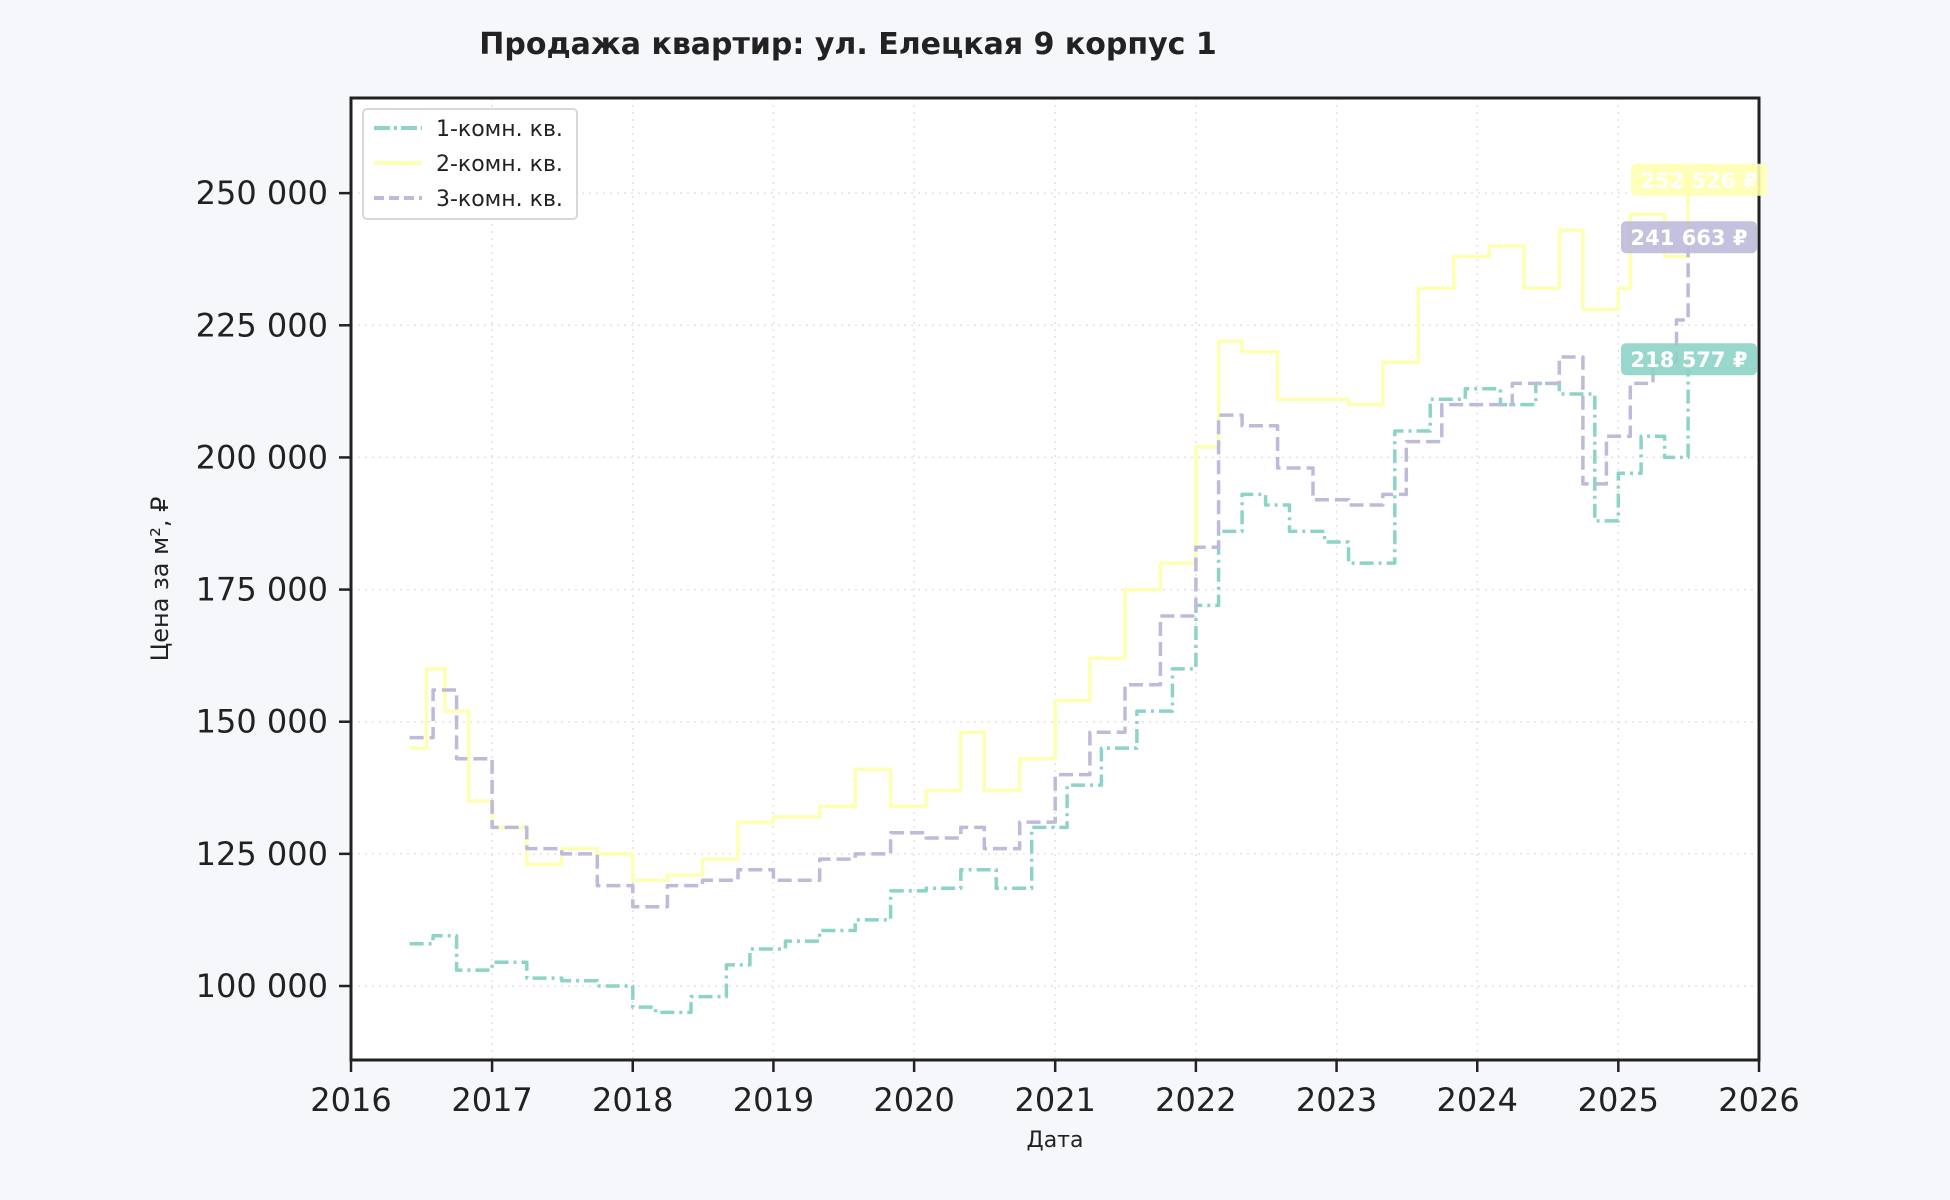 This screenshot has width=1950, height=1200. What do you see at coordinates (262, 722) in the screenshot?
I see `y-tick-label: 150 000` at bounding box center [262, 722].